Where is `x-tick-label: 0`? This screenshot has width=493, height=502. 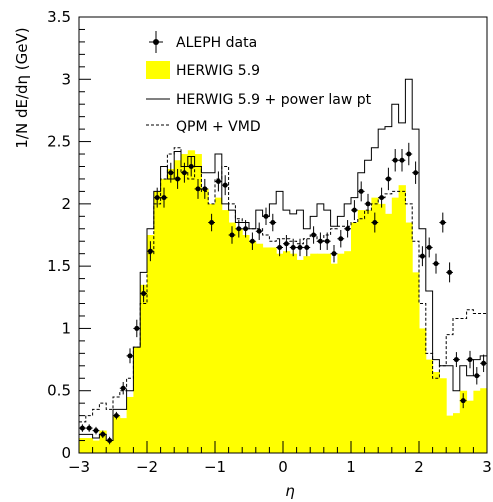 x-tick-label: 0 is located at coordinates (283, 467).